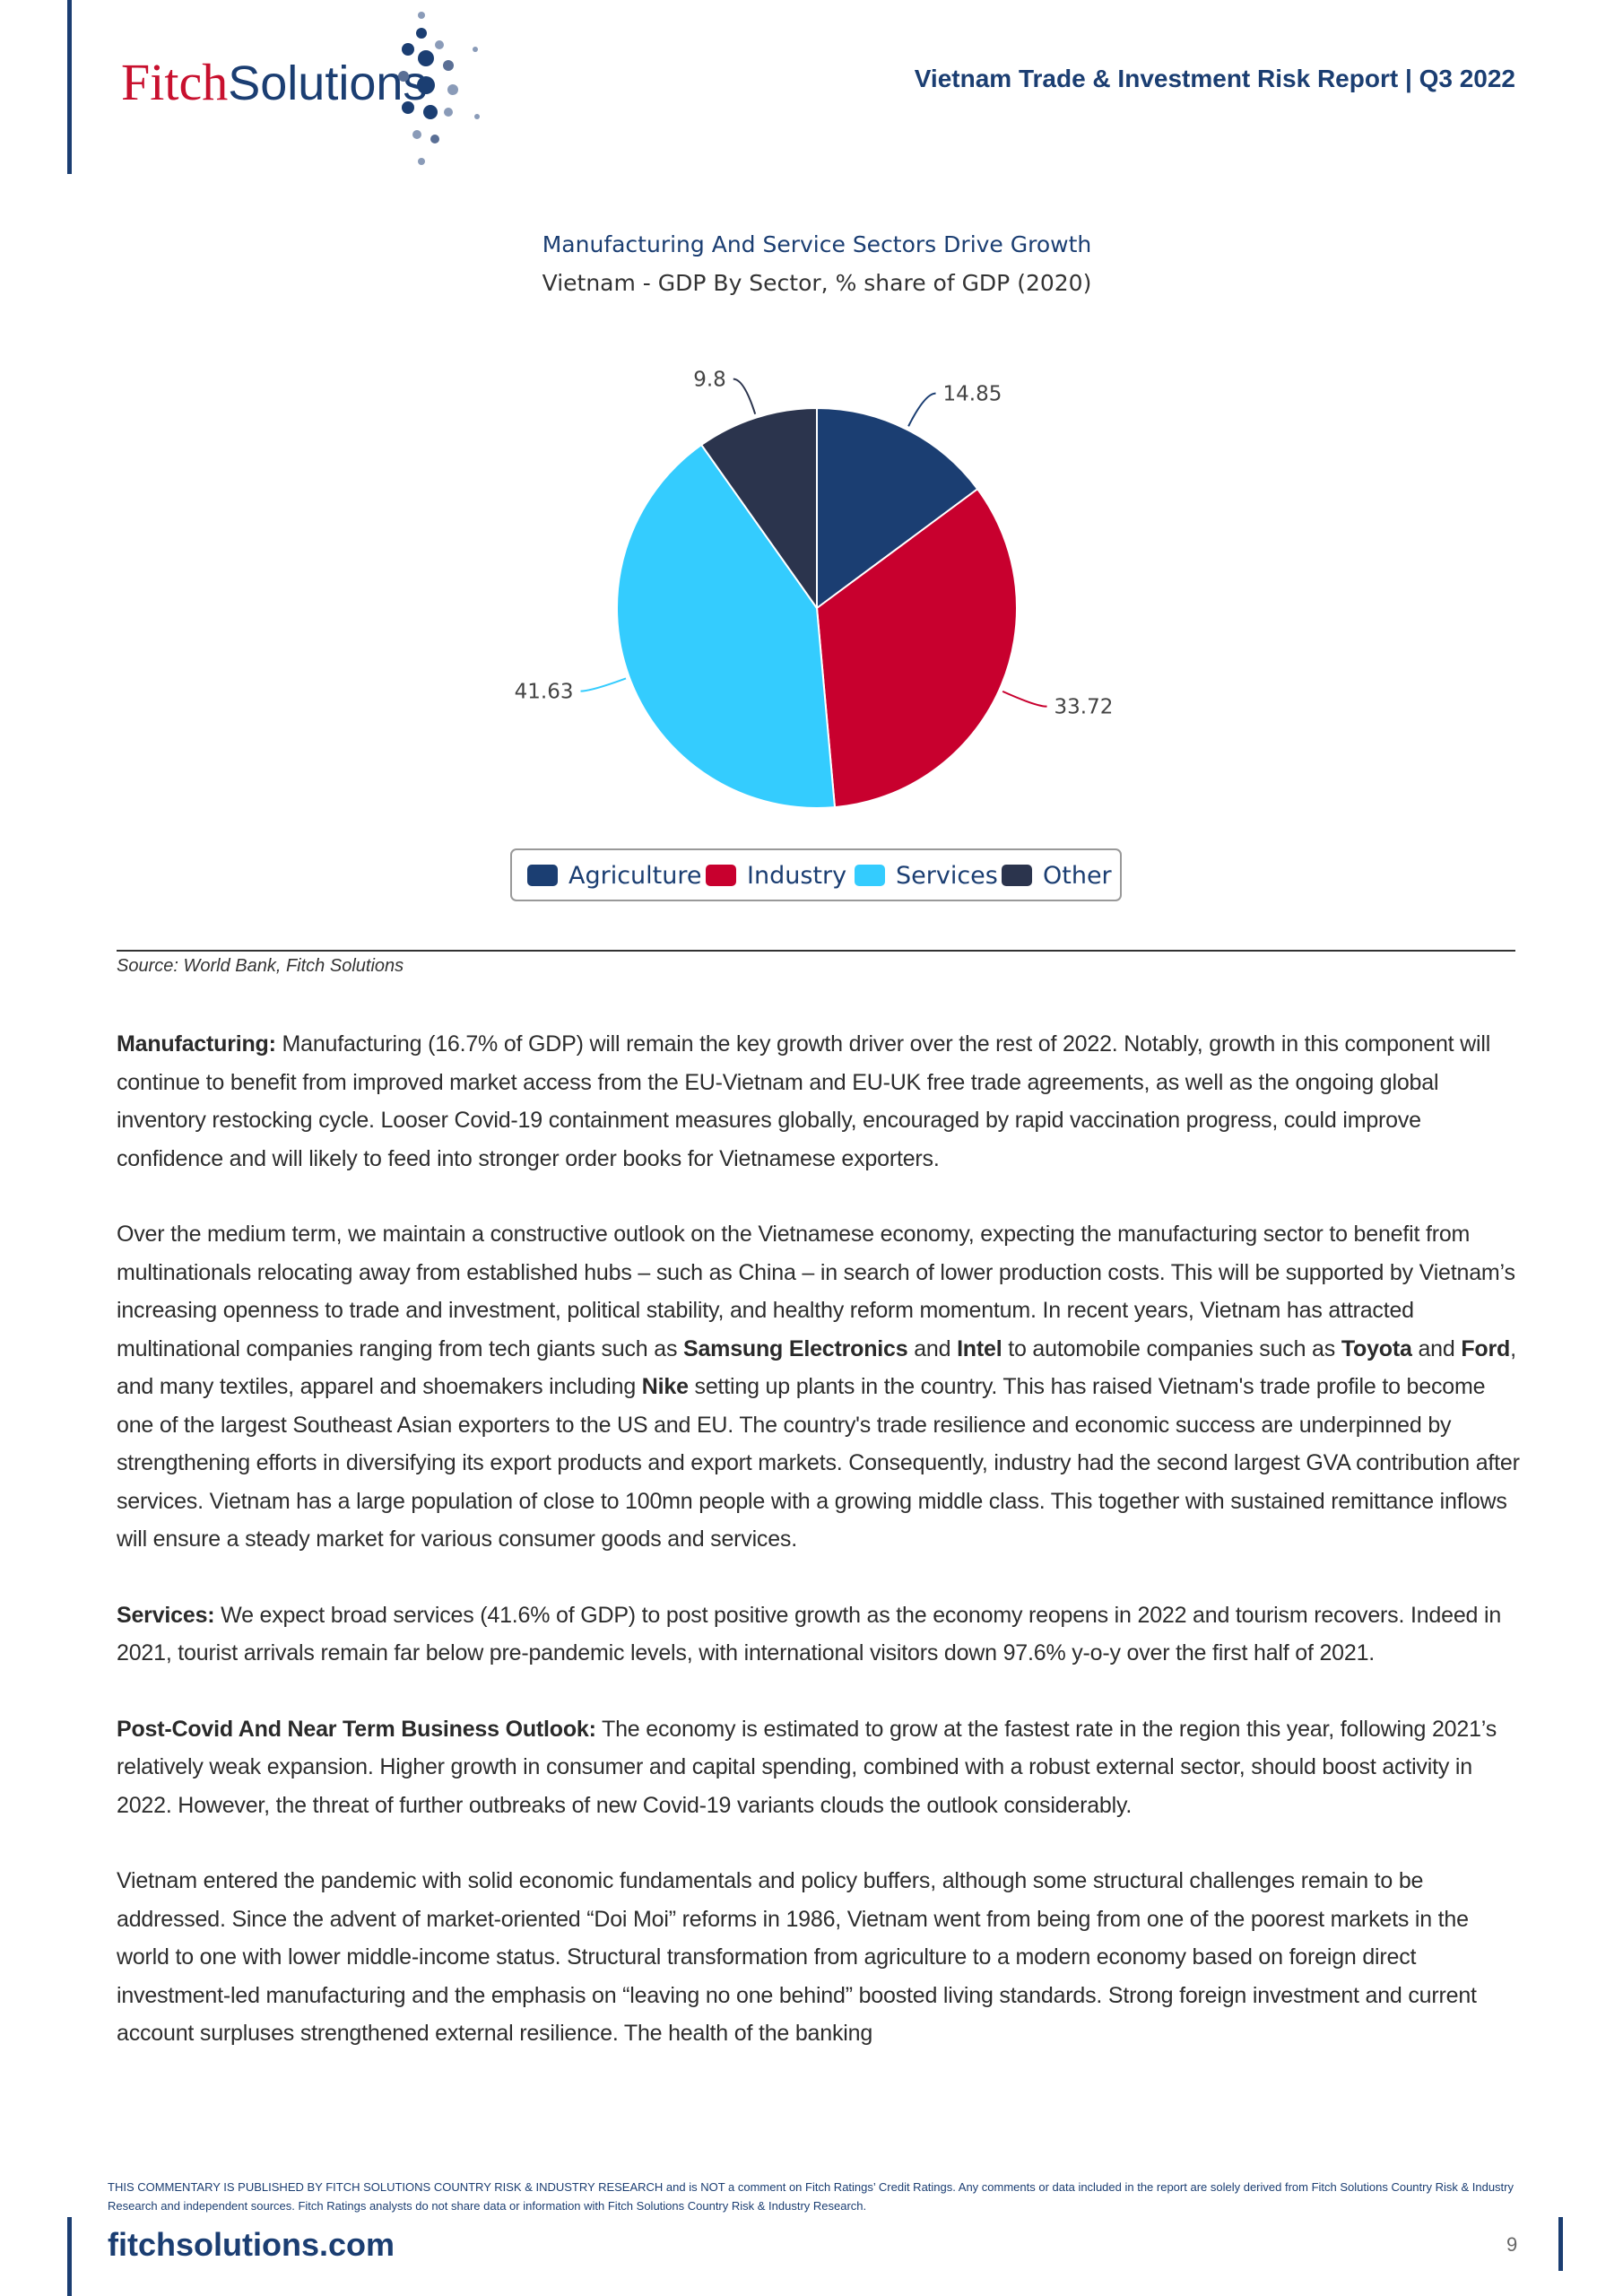 This screenshot has height=2296, width=1623. I want to click on logo: FitchSolutions, so click(274, 82).